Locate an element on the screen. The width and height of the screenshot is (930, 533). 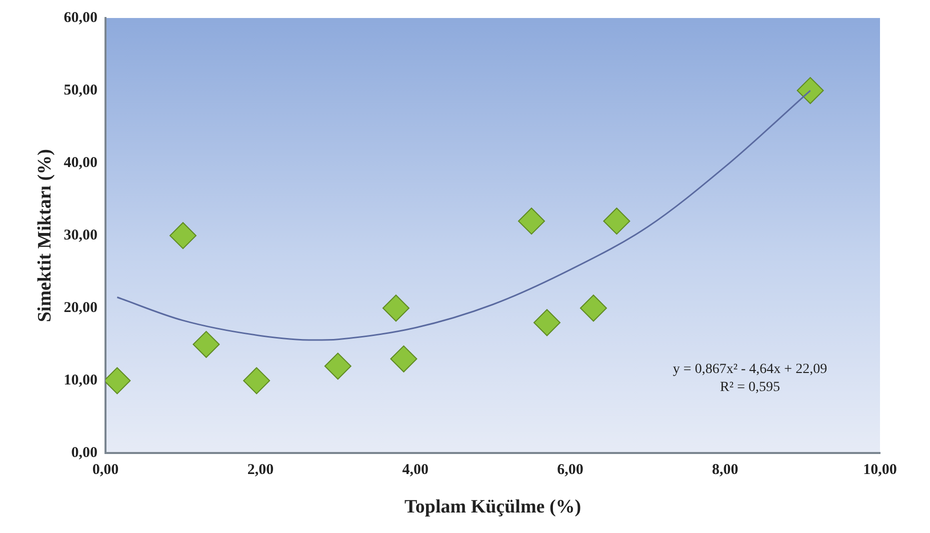
annotation: y = 0,867x² - 4,64x + 22,09 is located at coordinates (750, 370).